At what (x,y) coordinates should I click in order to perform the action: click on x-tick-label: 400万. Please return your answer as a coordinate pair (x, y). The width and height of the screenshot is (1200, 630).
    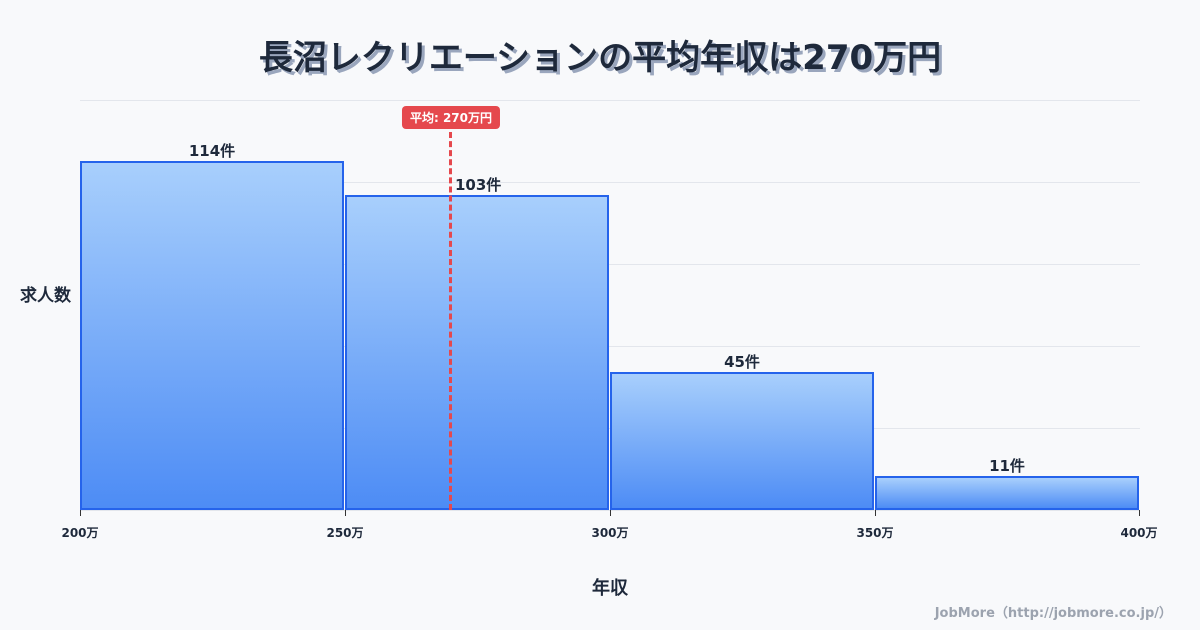
    Looking at the image, I should click on (1139, 533).